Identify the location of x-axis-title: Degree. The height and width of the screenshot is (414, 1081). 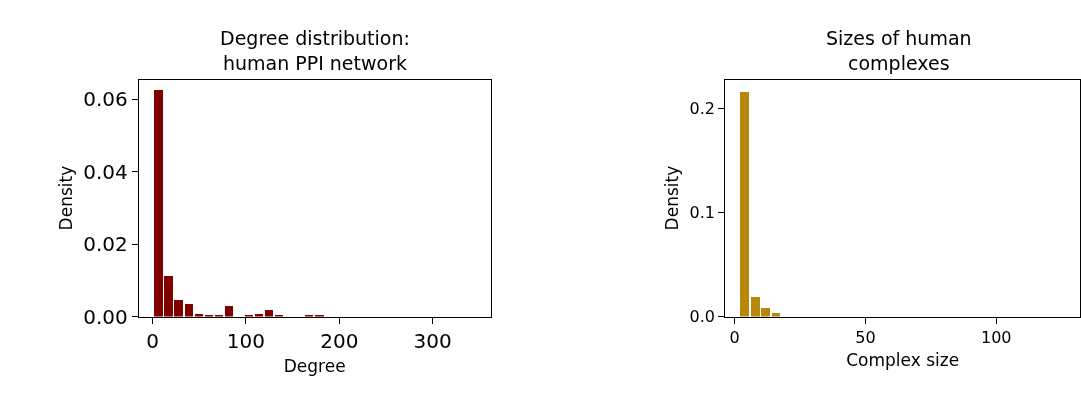
(314, 366).